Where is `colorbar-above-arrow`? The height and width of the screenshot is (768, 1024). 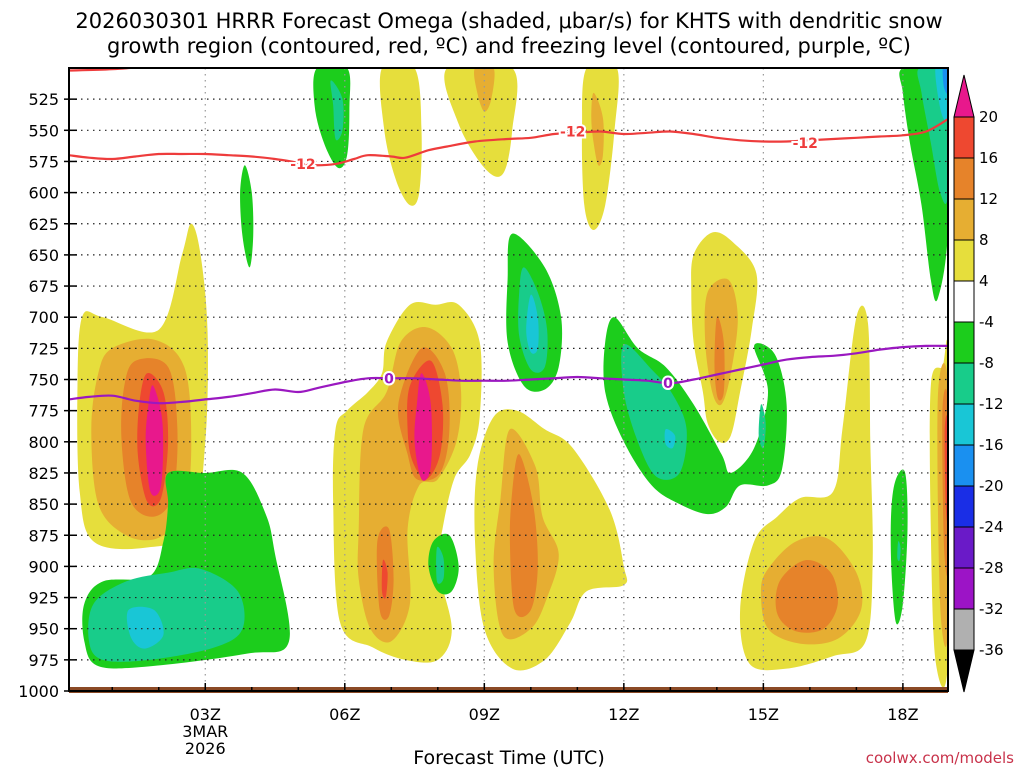 colorbar-above-arrow is located at coordinates (964, 96).